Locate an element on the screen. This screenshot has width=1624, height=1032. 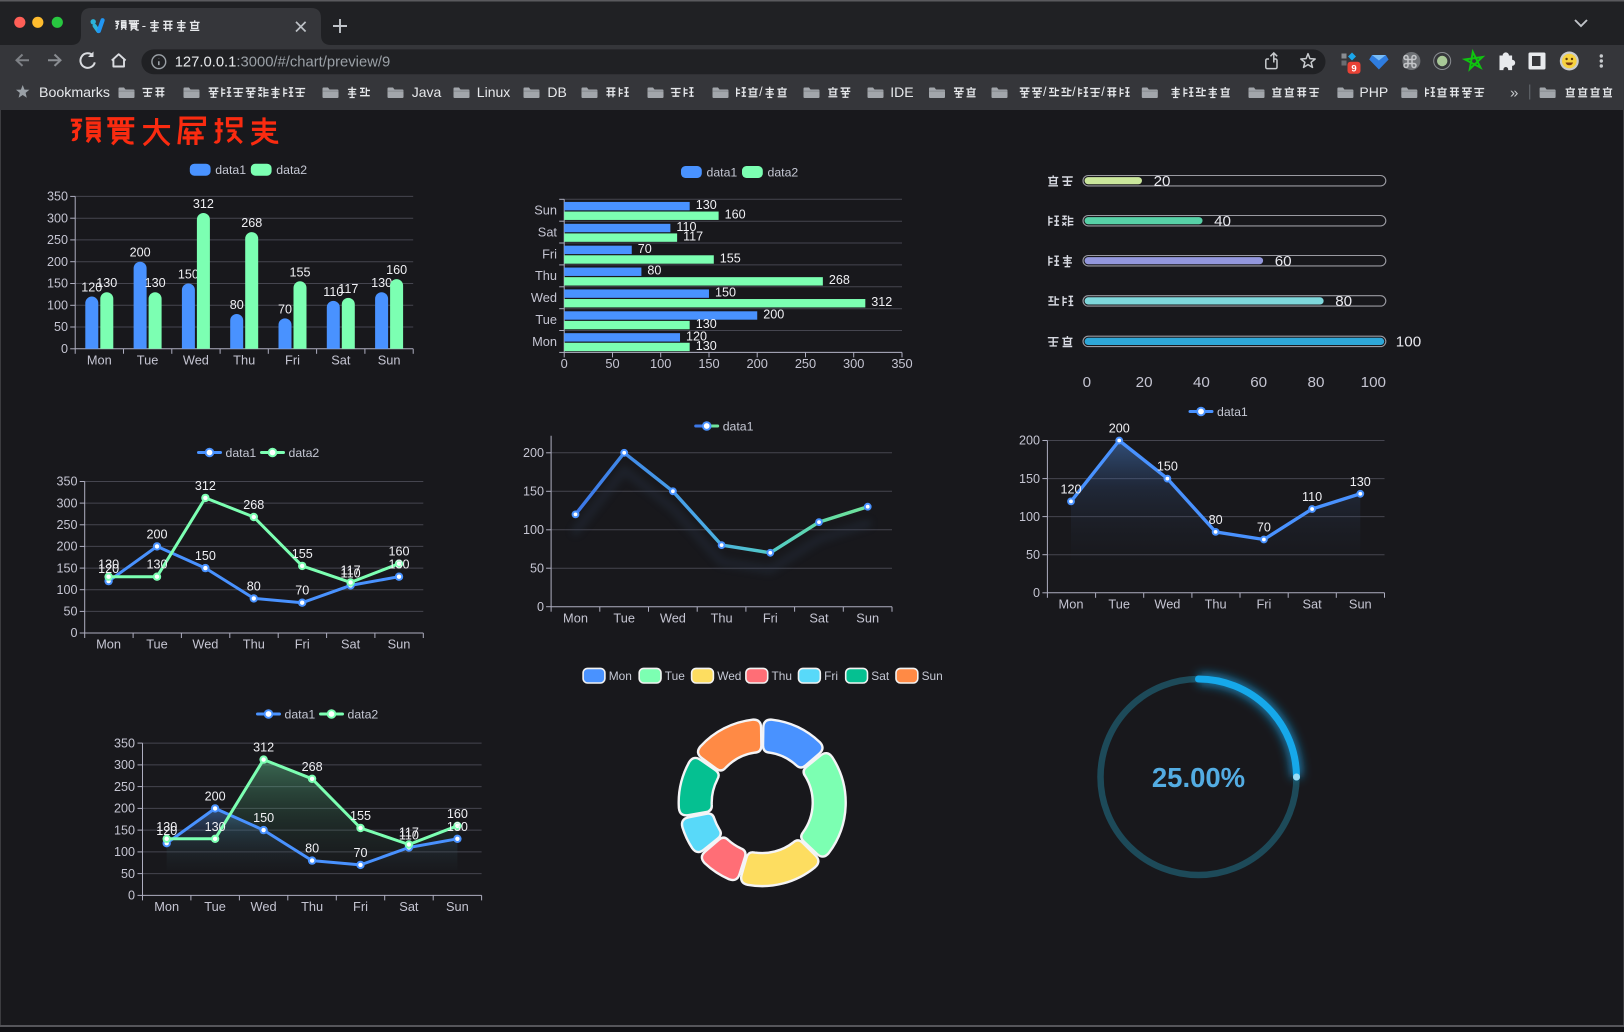
svg-text: 20 is located at coordinates (1144, 382).